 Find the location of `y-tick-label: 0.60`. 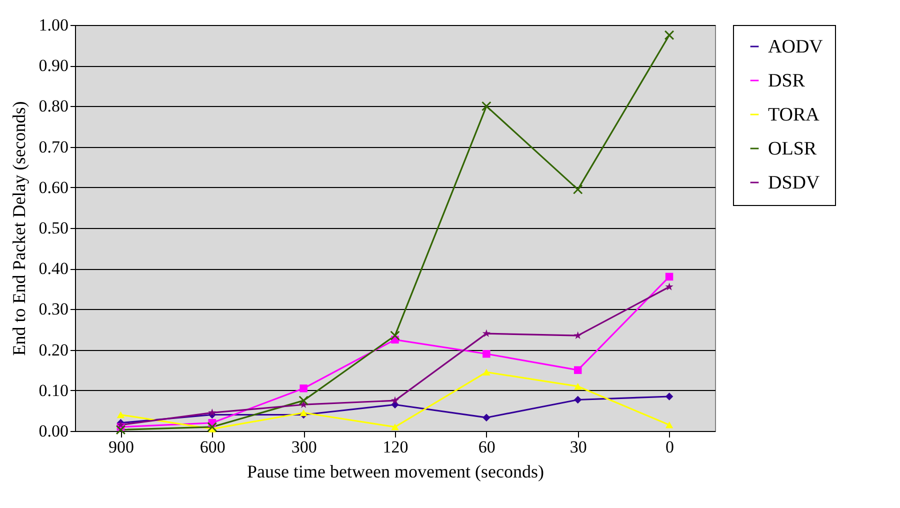

y-tick-label: 0.60 is located at coordinates (53, 187).